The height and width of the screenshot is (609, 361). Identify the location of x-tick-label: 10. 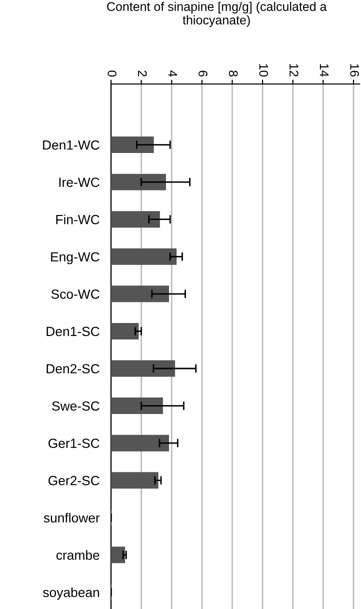
(263, 70).